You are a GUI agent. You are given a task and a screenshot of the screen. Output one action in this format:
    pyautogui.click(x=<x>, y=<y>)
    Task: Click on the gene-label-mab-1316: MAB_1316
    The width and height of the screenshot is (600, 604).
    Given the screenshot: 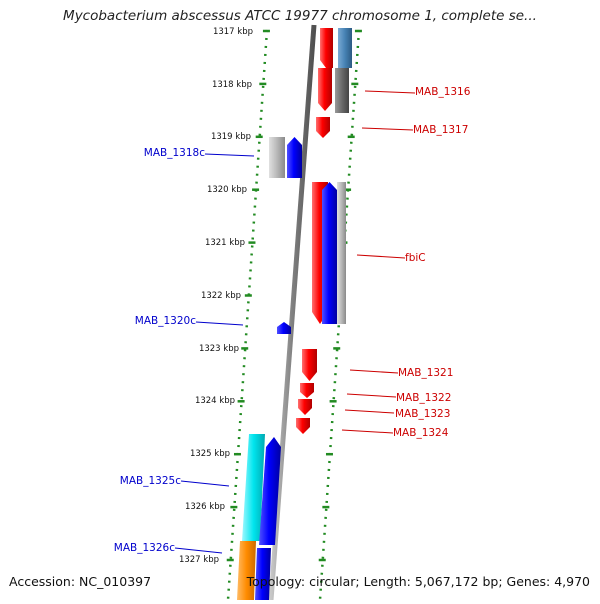 What is the action you would take?
    pyautogui.click(x=443, y=92)
    